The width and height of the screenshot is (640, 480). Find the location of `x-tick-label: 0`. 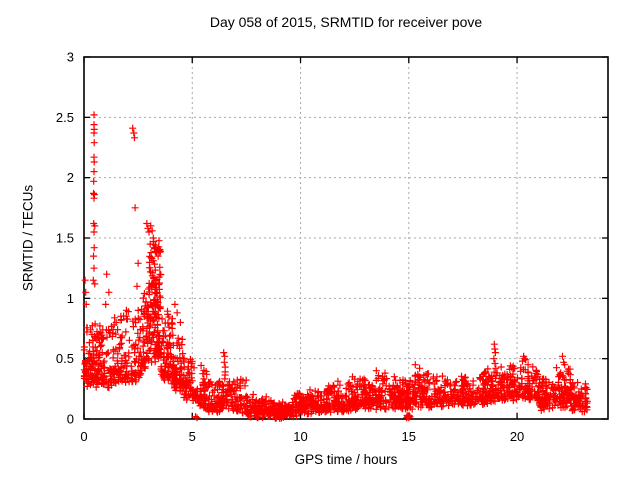

x-tick-label: 0 is located at coordinates (83, 436).